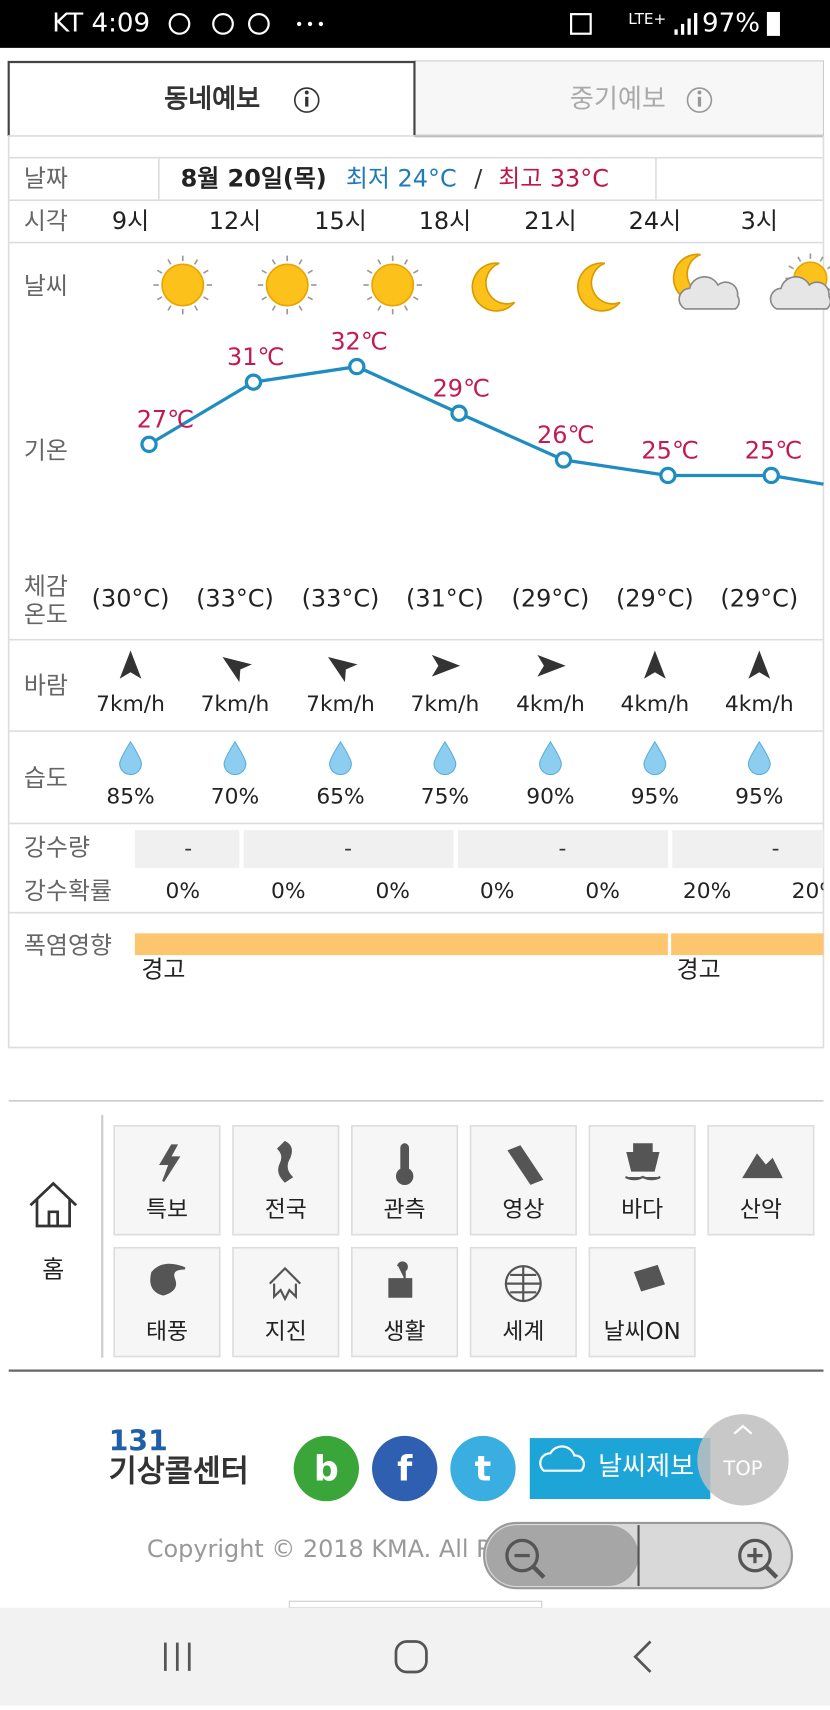 Image resolution: width=830 pixels, height=1710 pixels. What do you see at coordinates (550, 796) in the screenshot?
I see `humidity-value: 90%` at bounding box center [550, 796].